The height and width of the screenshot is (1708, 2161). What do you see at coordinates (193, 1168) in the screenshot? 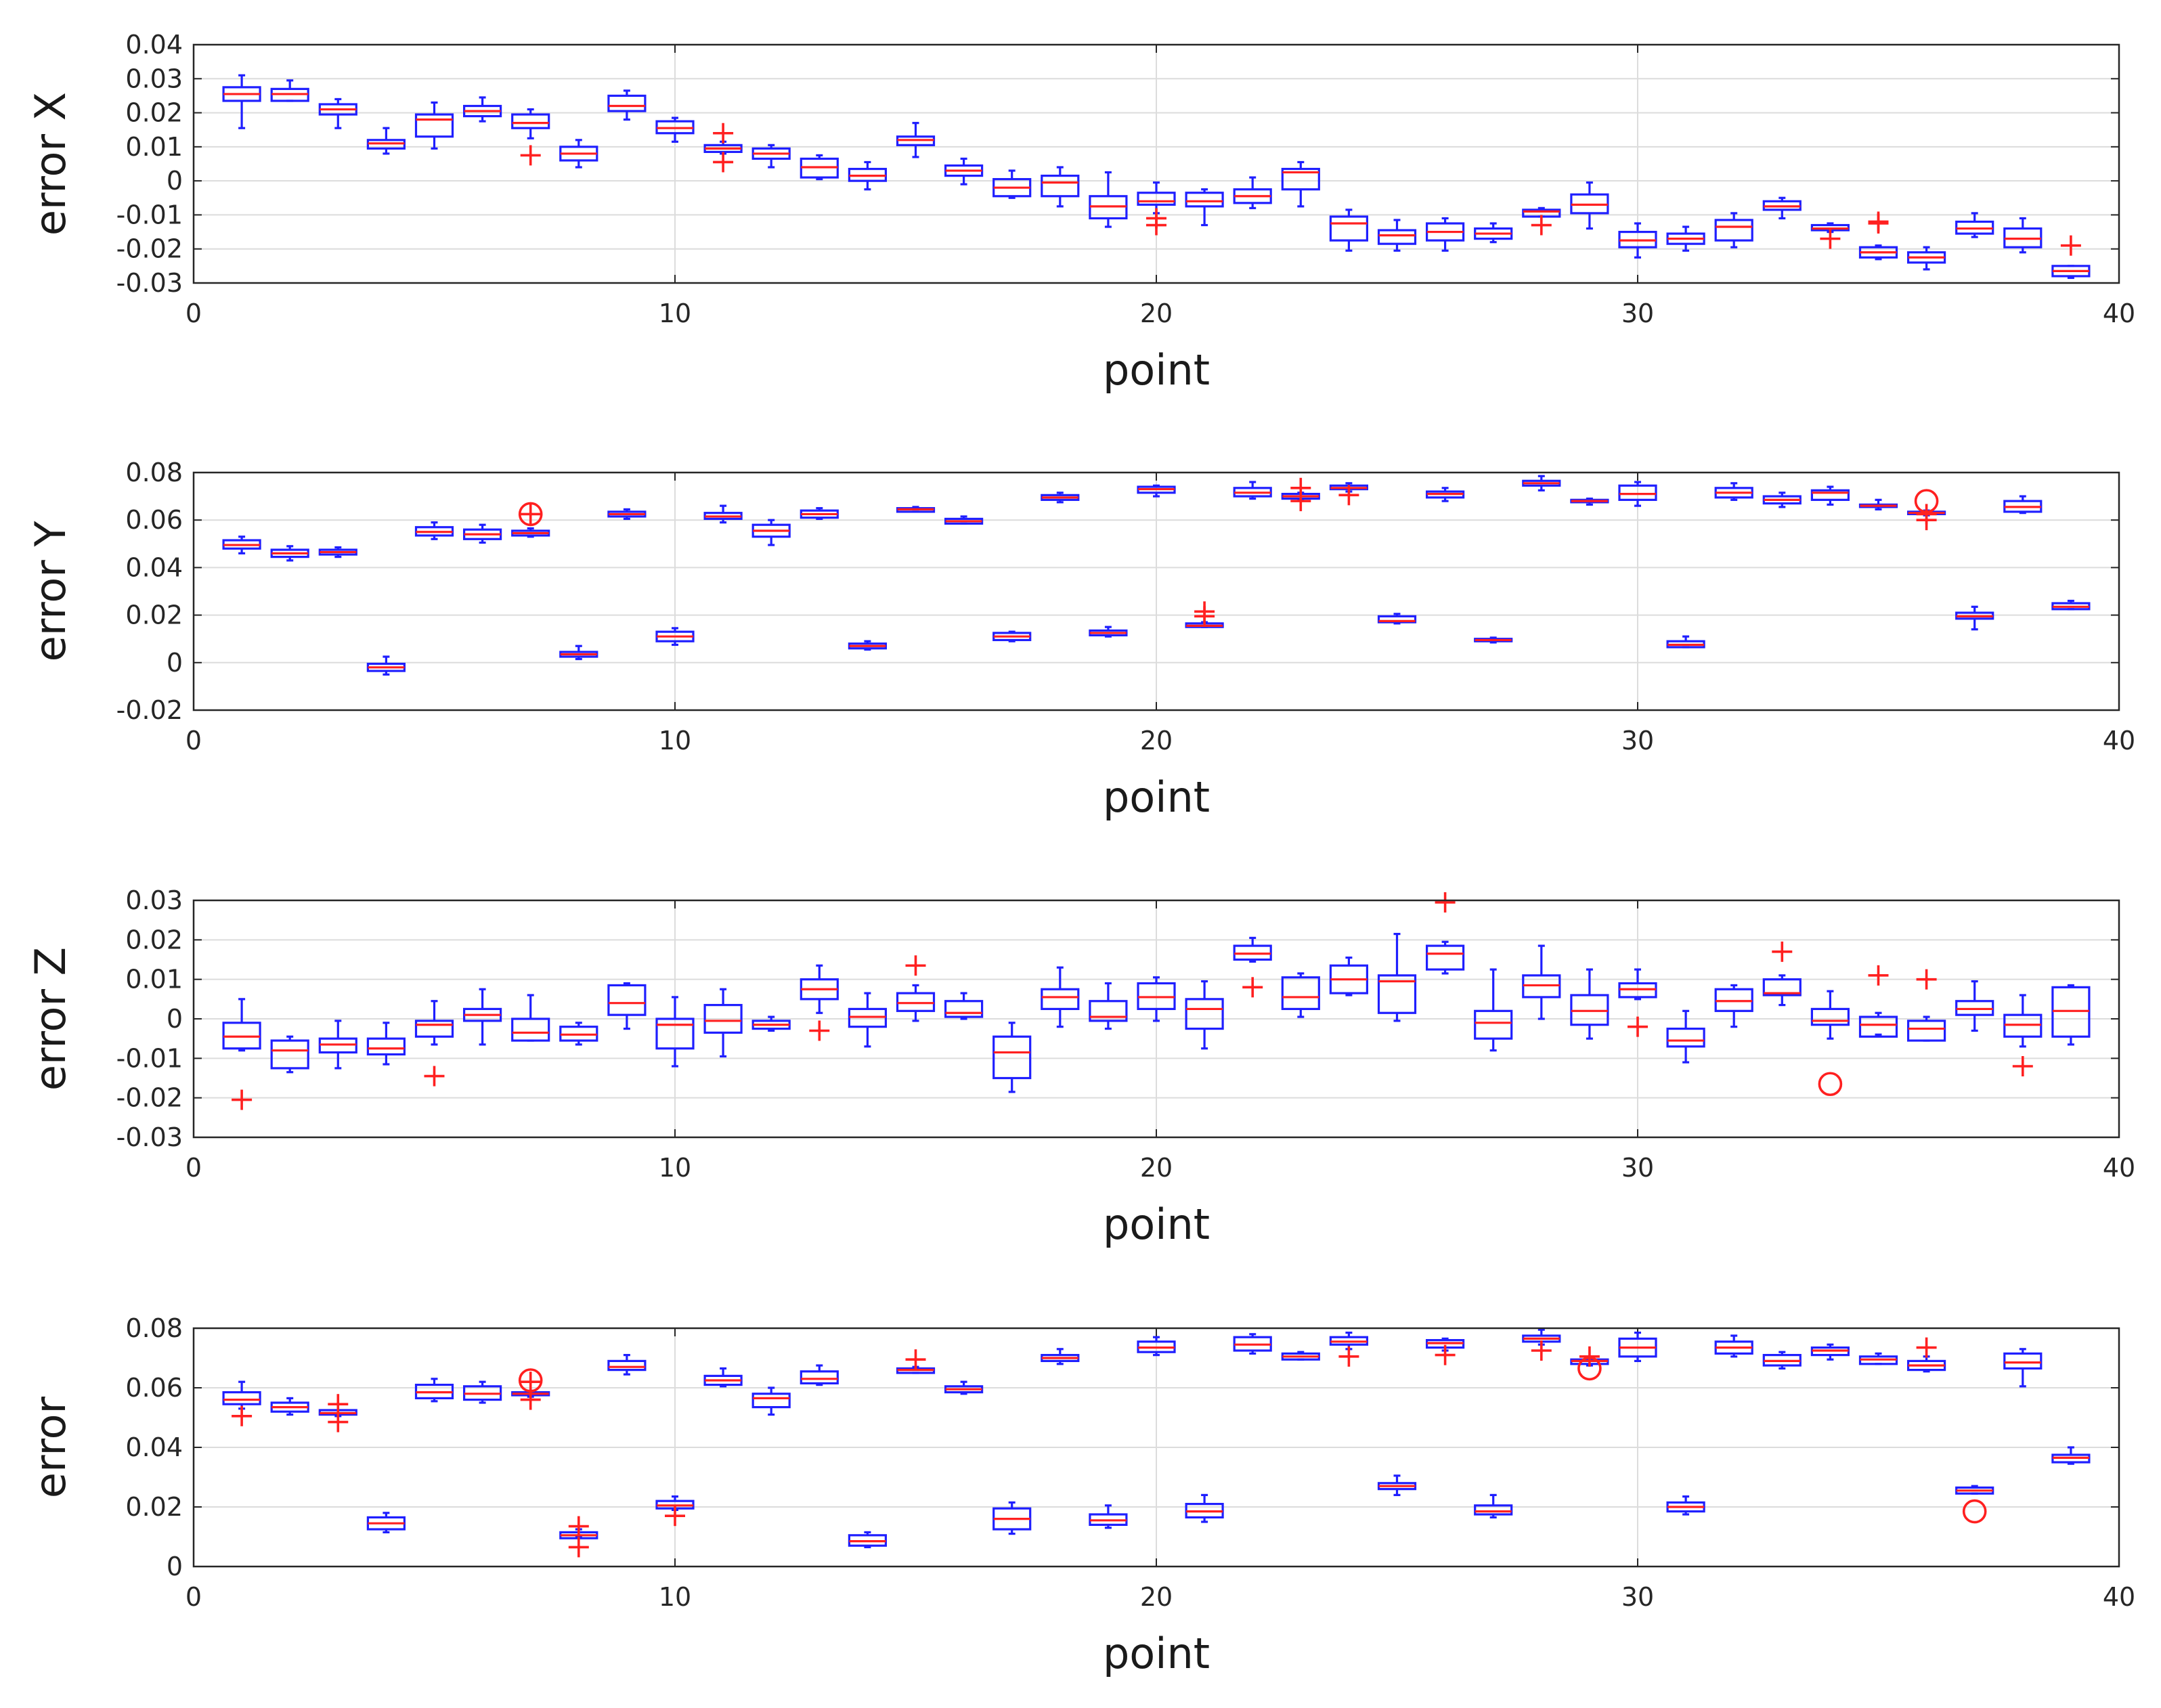
I see `x-tick-label: 0` at bounding box center [193, 1168].